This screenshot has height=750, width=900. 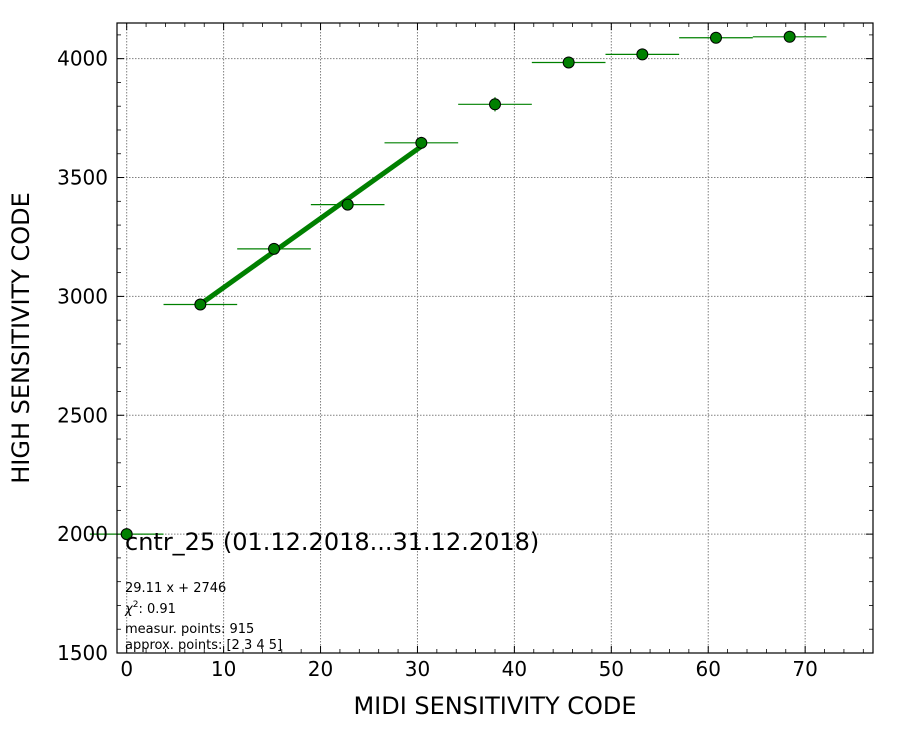 What do you see at coordinates (494, 706) in the screenshot?
I see `x-axis-label: MIDI SENSITIVITY CODE` at bounding box center [494, 706].